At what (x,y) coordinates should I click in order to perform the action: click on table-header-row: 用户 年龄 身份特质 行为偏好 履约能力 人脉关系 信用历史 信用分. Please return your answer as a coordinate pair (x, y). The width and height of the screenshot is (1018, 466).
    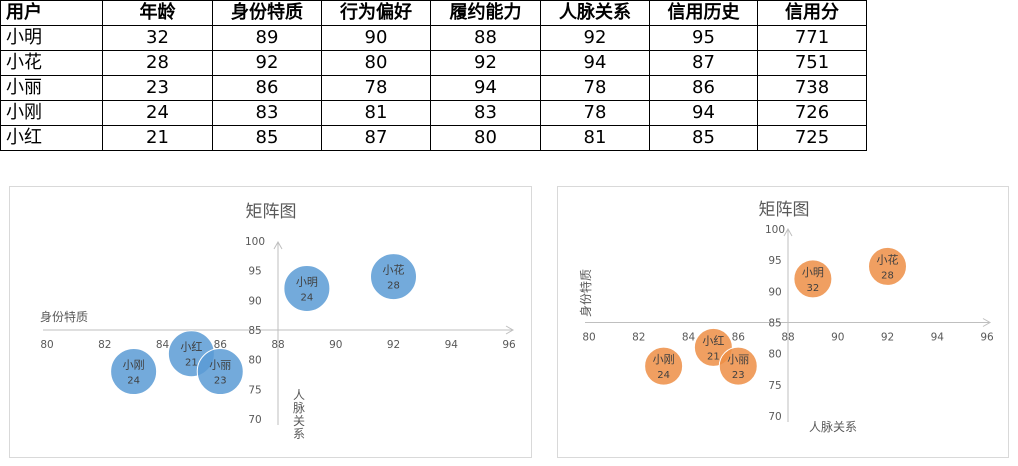
    Looking at the image, I should click on (433, 13).